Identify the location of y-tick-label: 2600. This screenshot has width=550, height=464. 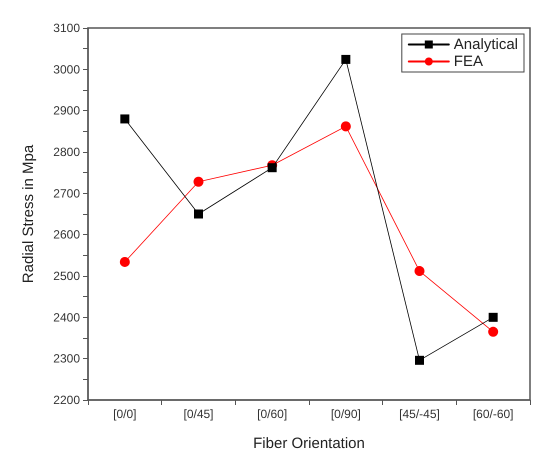
(66, 235).